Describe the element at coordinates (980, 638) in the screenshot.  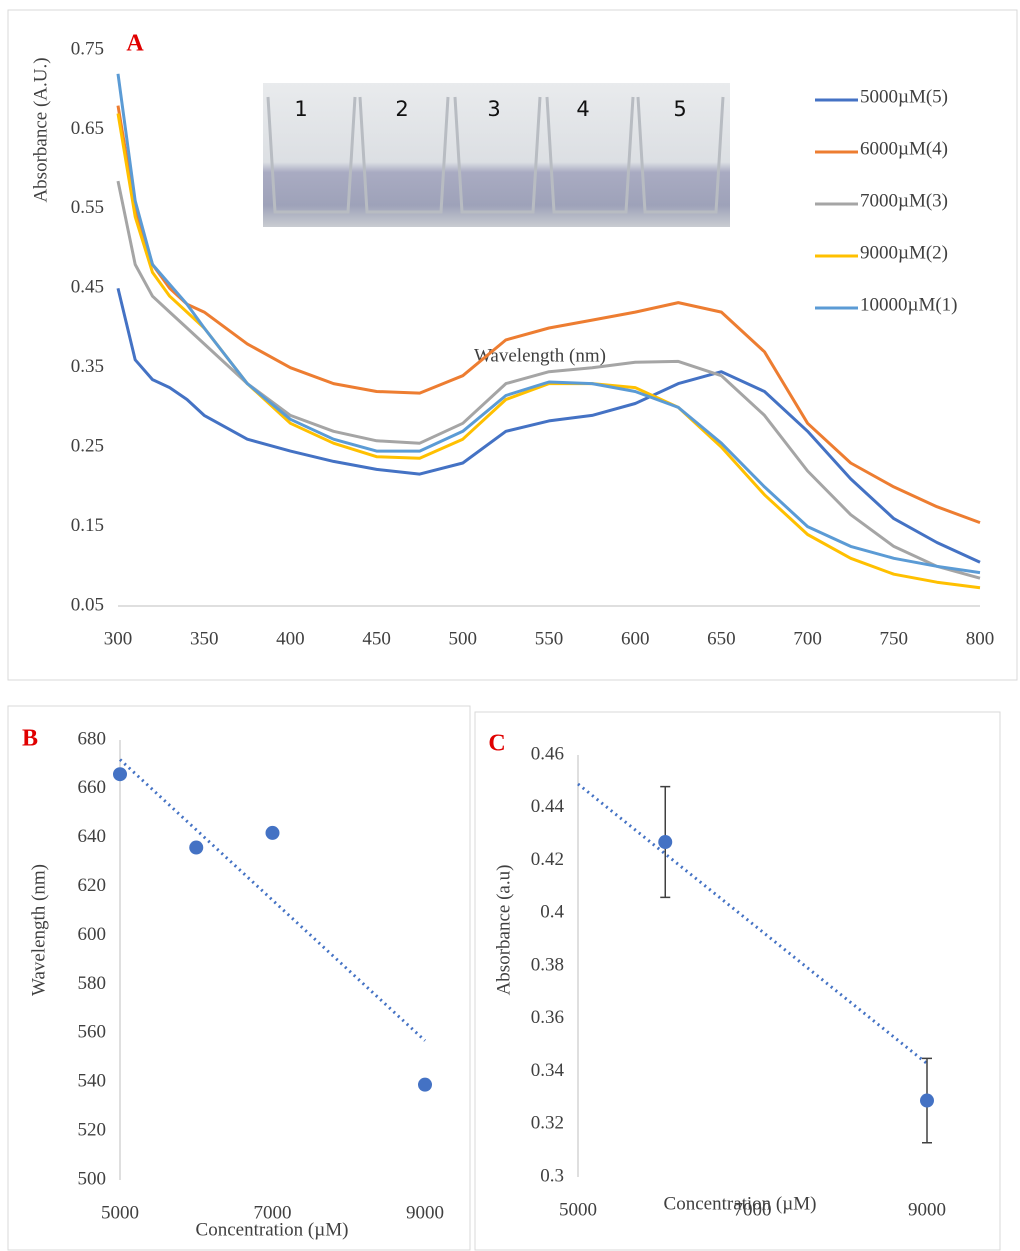
I see `x-tick-label: 800` at that location.